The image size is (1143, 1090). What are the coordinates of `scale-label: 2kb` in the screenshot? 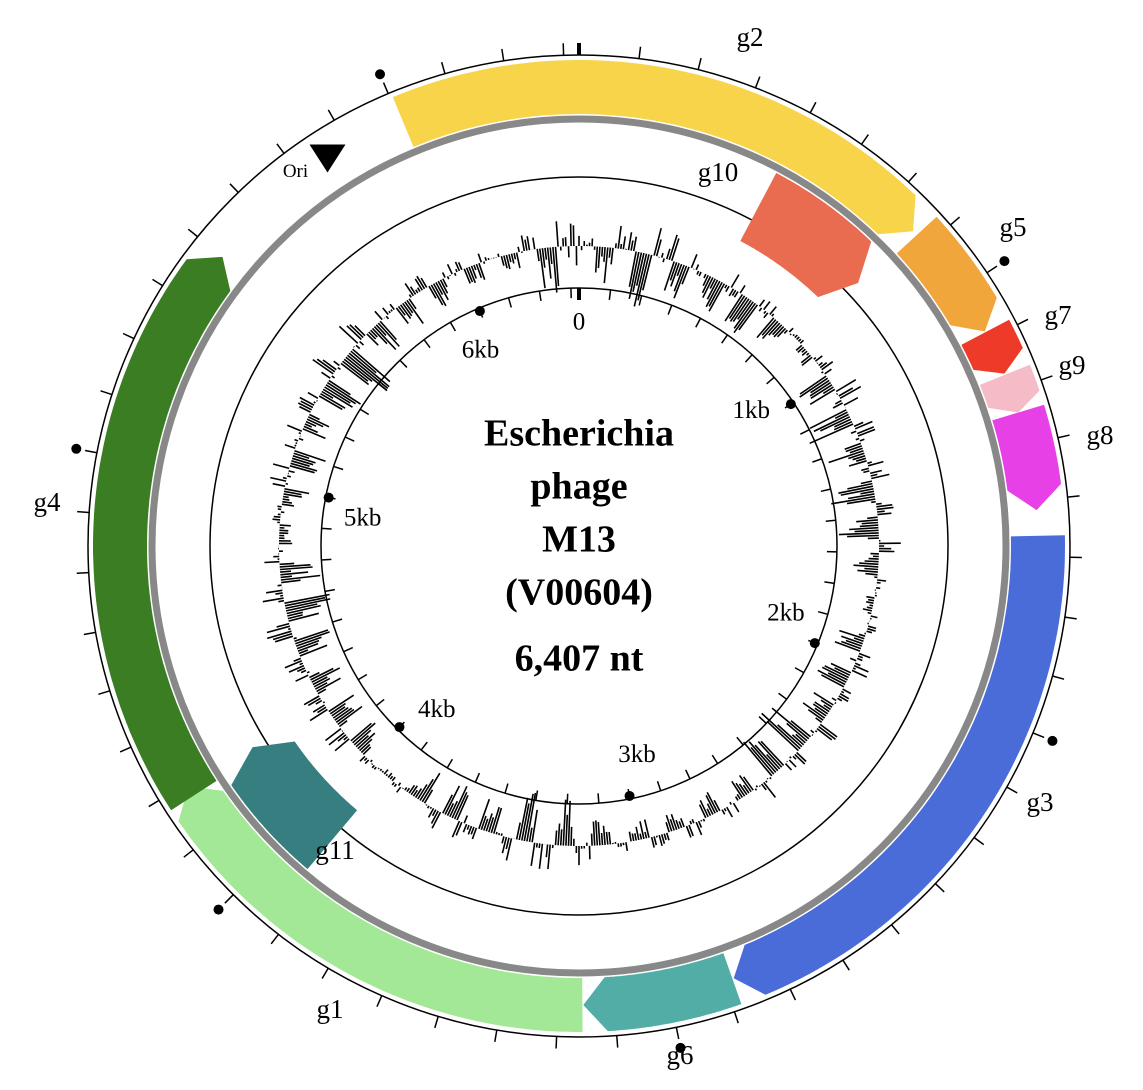 It's located at (786, 612).